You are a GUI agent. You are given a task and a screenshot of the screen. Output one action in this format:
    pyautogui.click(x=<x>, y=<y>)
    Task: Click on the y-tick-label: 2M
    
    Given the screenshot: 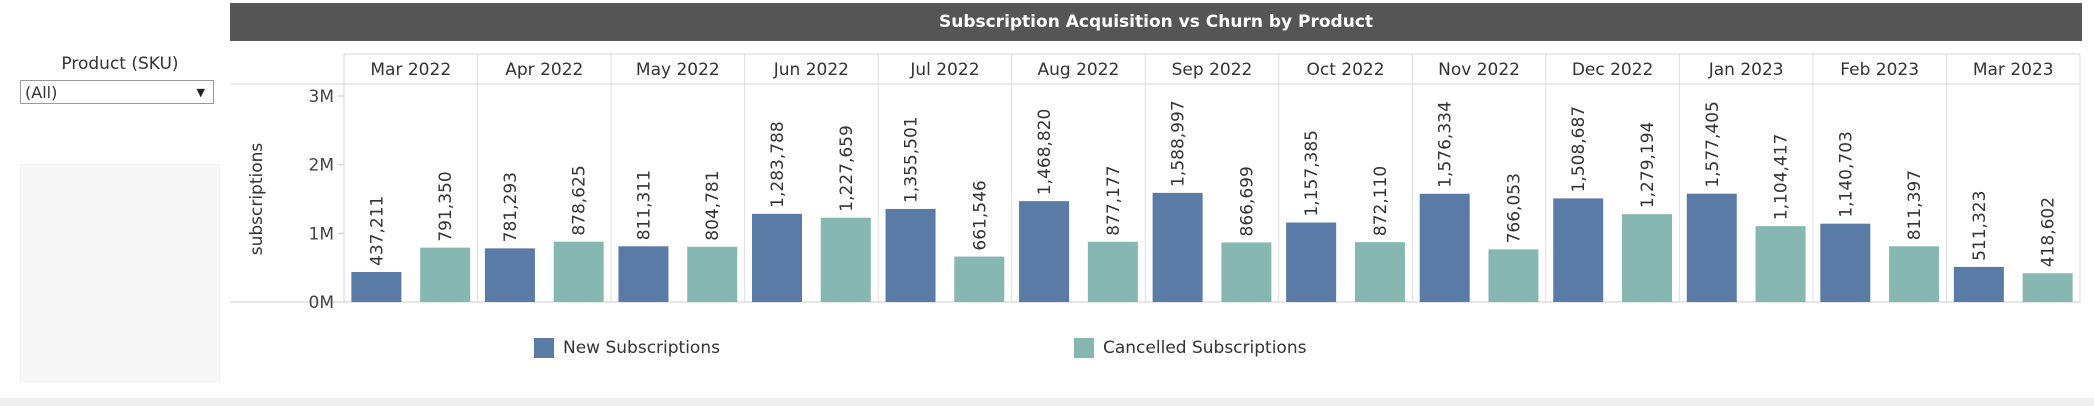 What is the action you would take?
    pyautogui.click(x=321, y=166)
    